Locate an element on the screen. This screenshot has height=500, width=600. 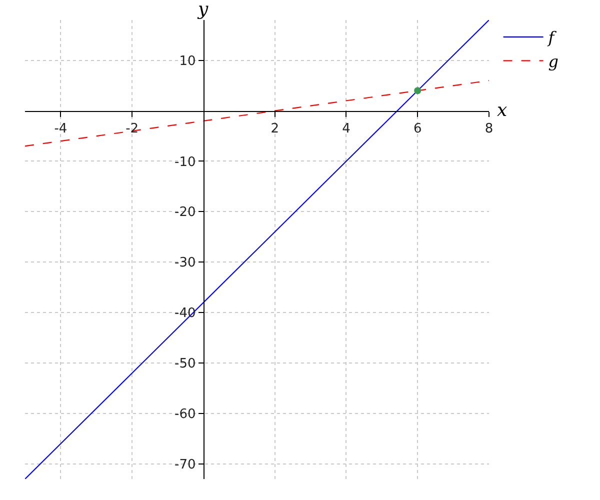
y-tick-label: -10 is located at coordinates (185, 162).